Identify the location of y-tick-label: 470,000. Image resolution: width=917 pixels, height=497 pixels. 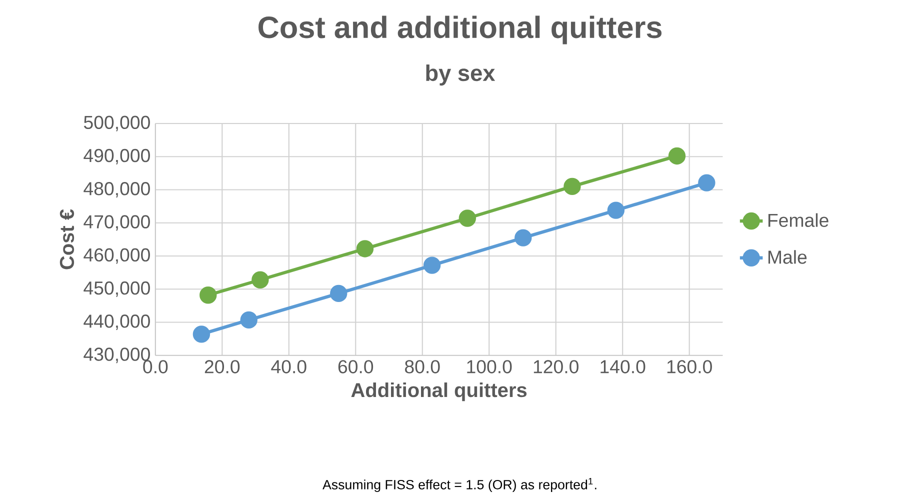
(117, 223).